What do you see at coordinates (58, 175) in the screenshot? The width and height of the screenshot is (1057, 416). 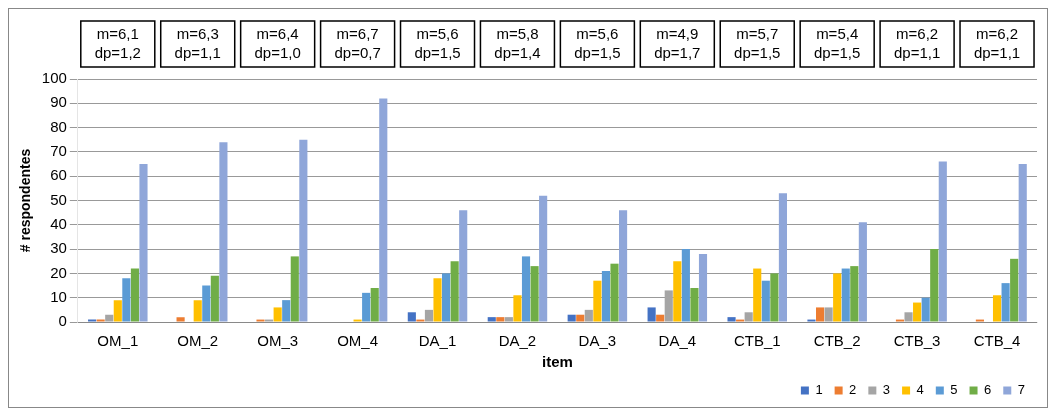 I see `y-tick-label: 60` at bounding box center [58, 175].